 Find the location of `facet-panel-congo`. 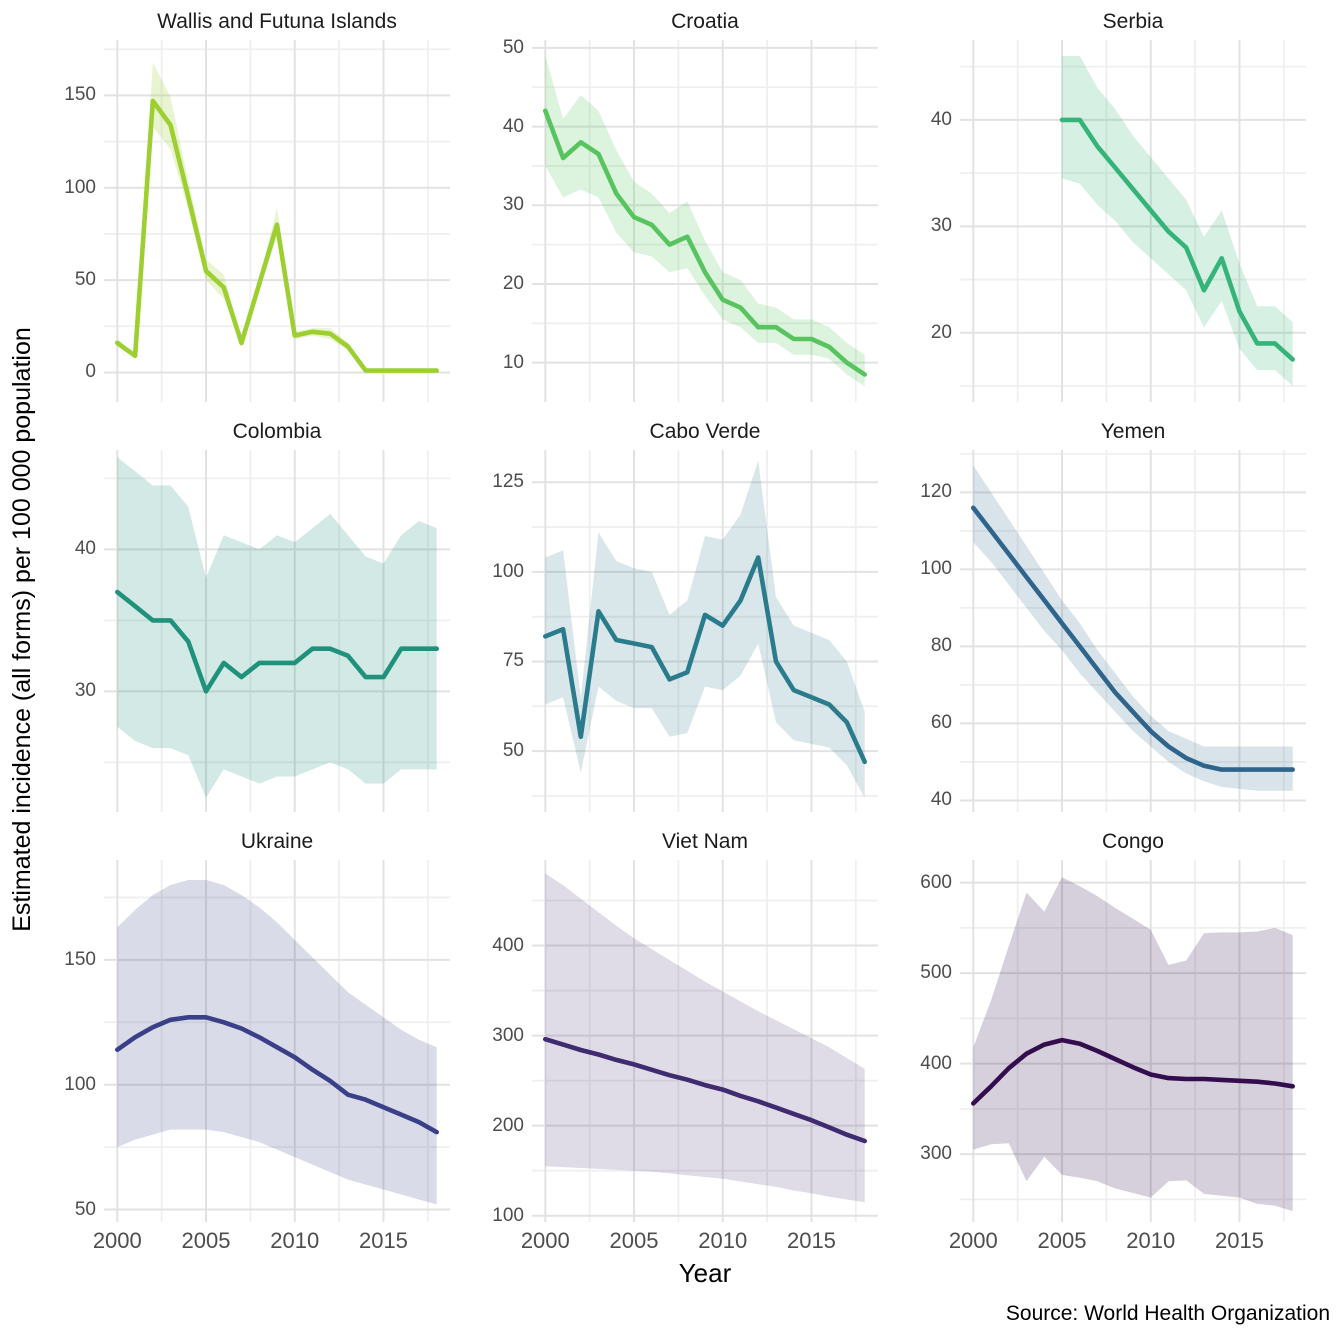

facet-panel-congo is located at coordinates (1133, 1041).